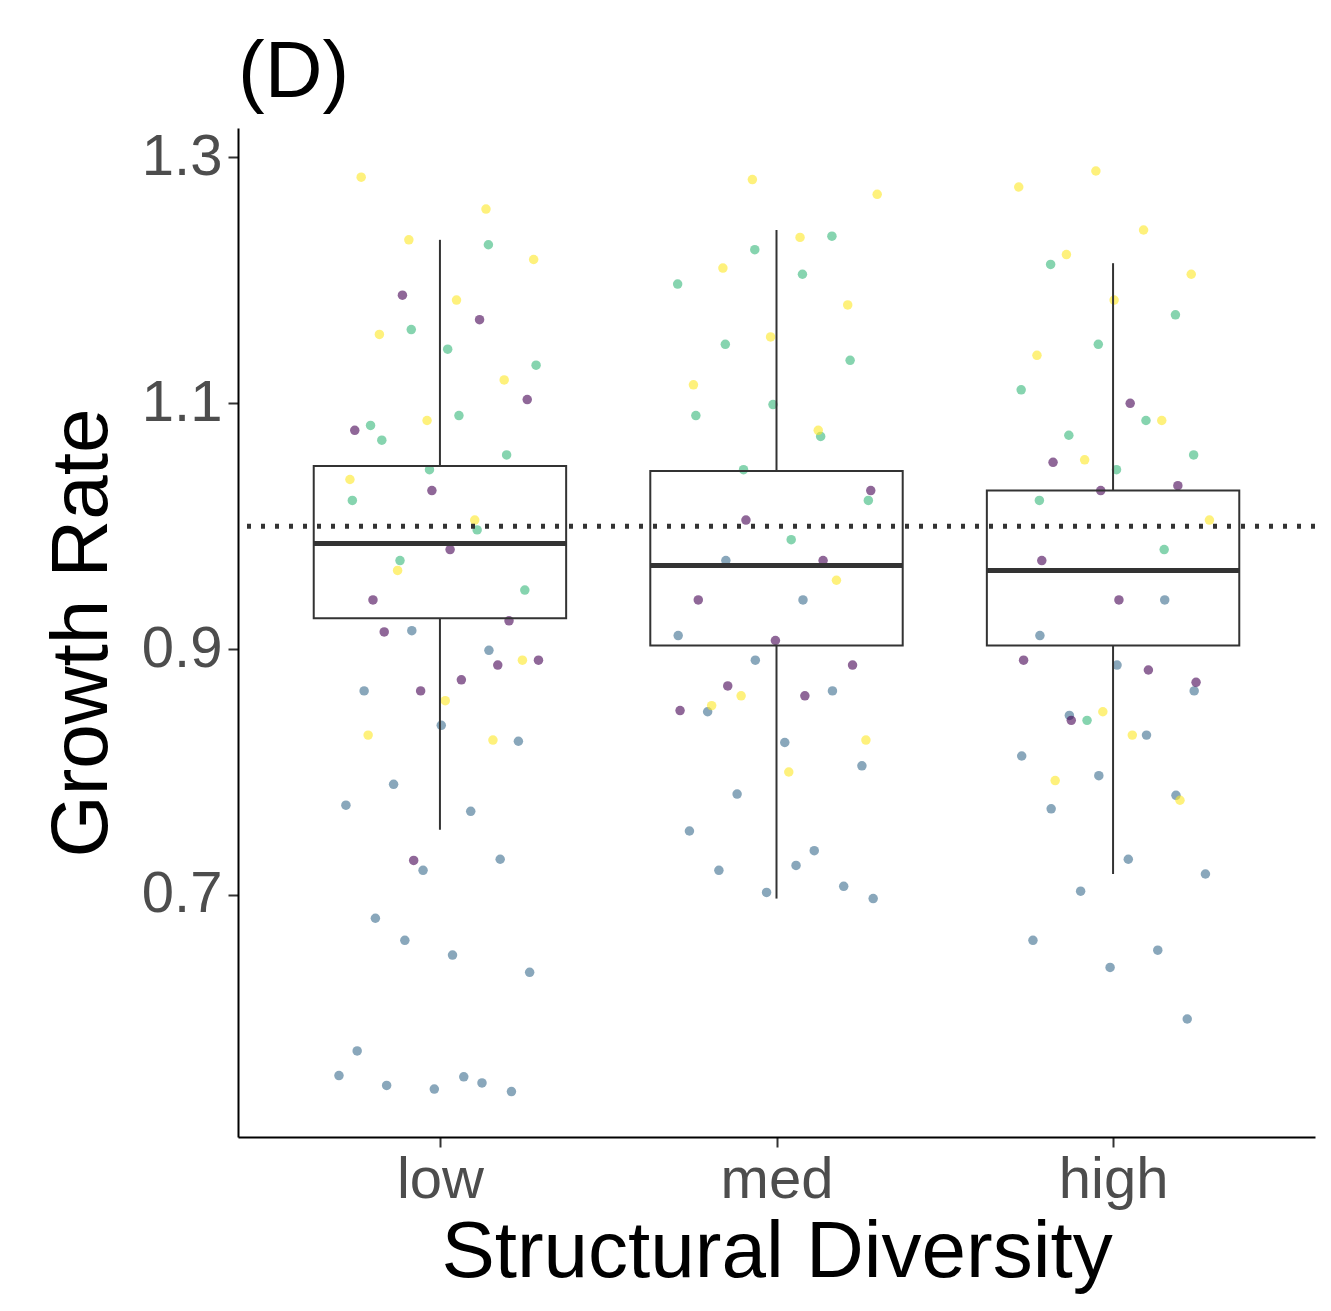 This screenshot has height=1311, width=1331. I want to click on y-tick-label: 0.9, so click(182, 646).